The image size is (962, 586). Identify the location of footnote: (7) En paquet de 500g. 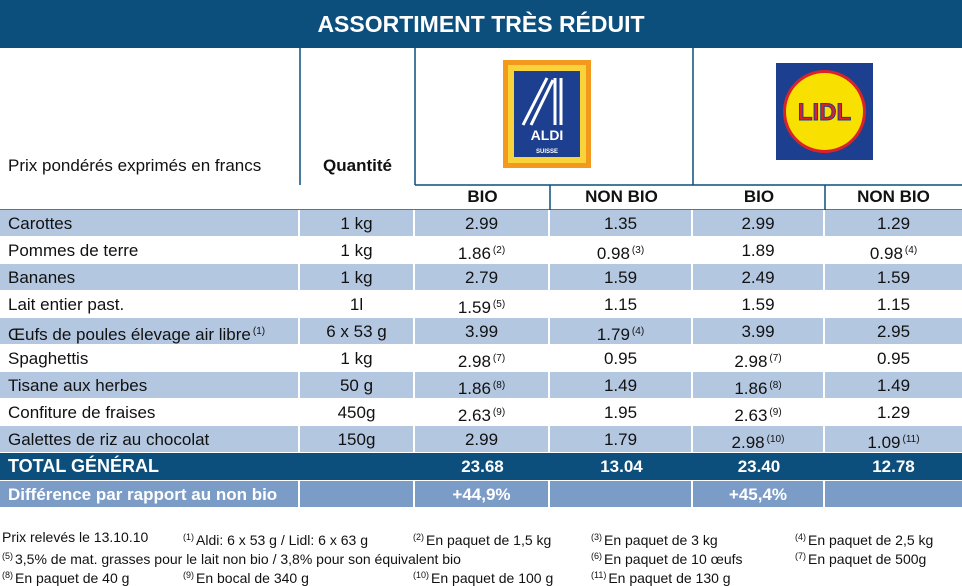
(860, 557).